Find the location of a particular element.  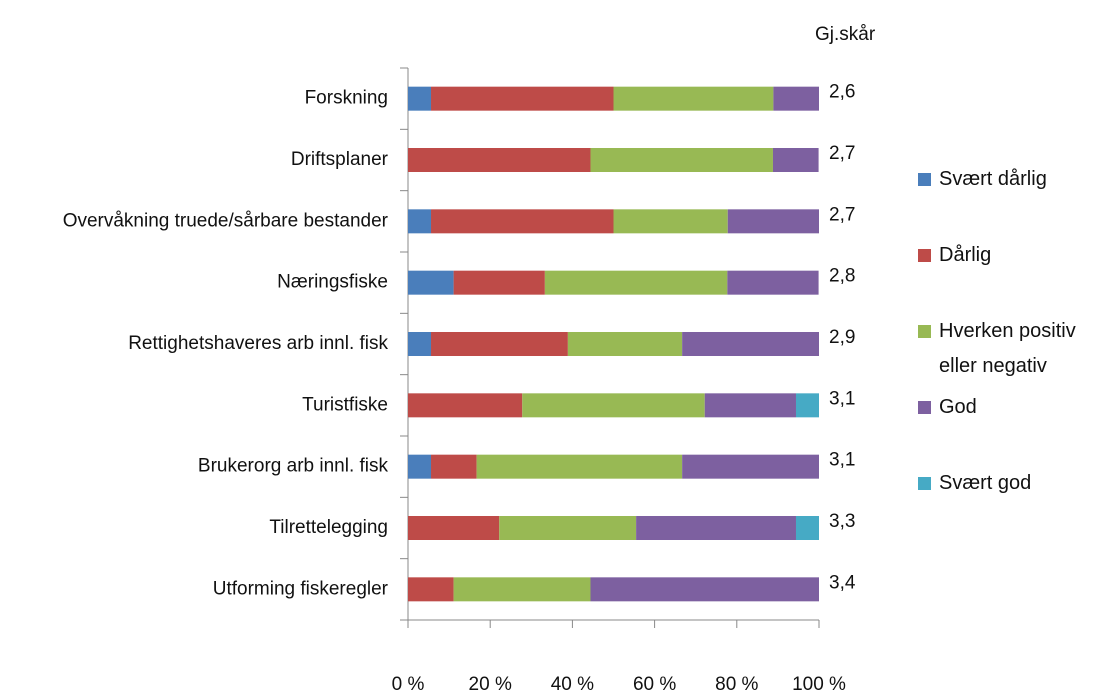

legend-label: Dårlig is located at coordinates (965, 255).